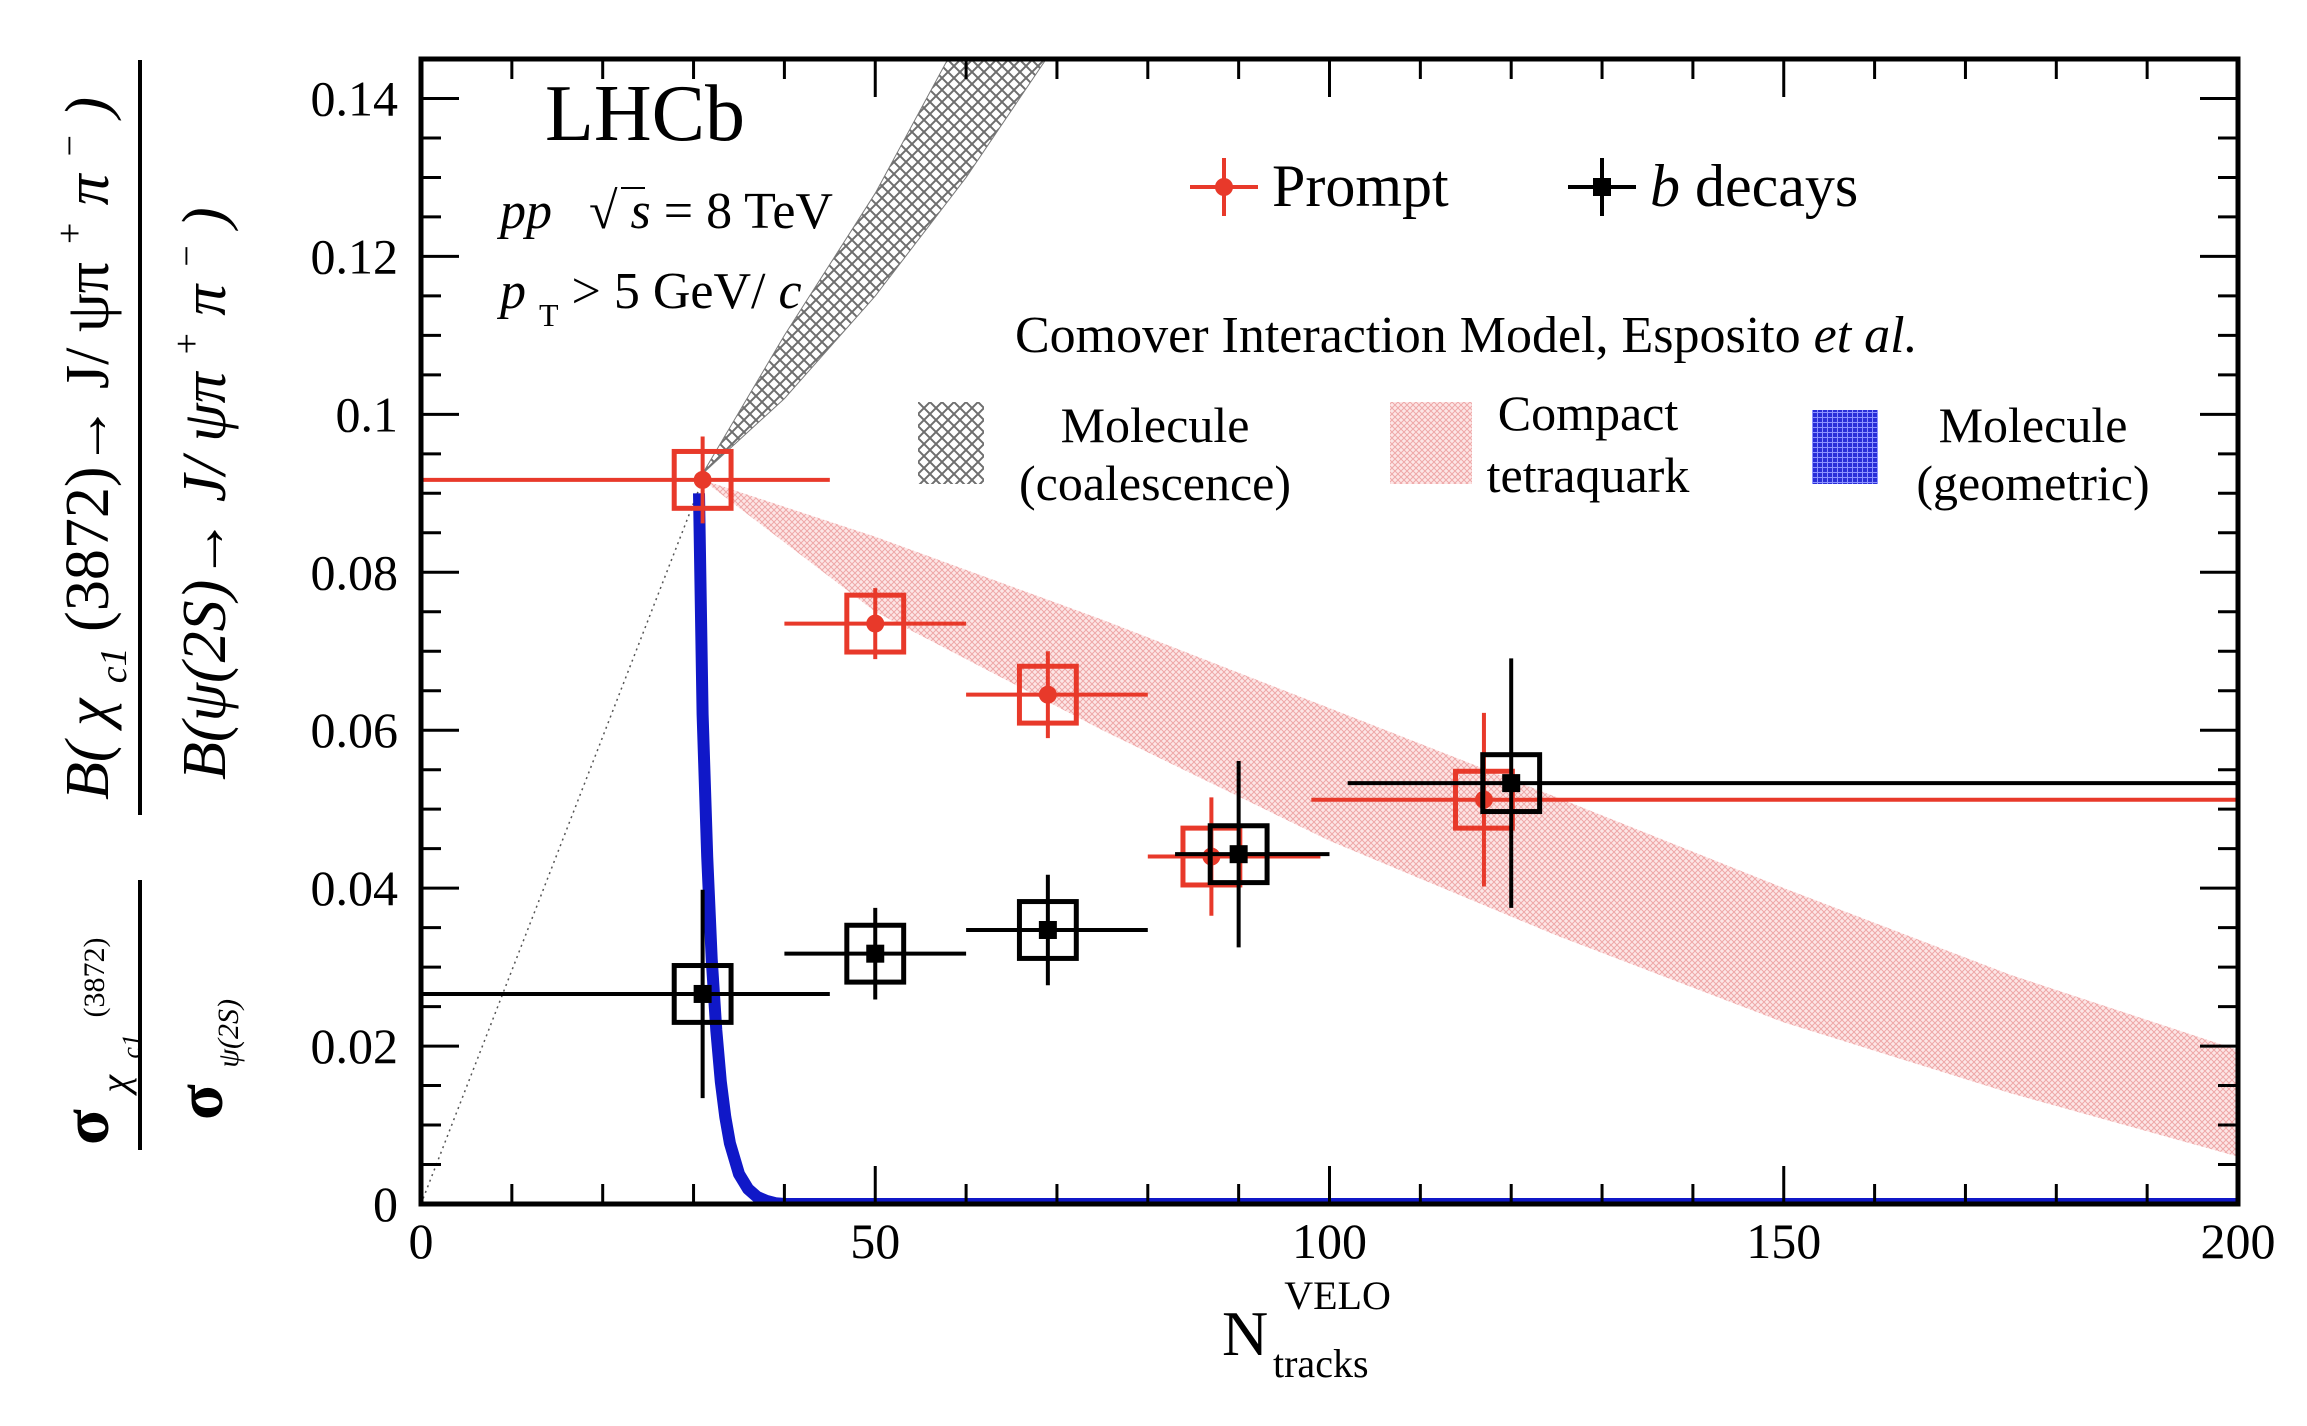  What do you see at coordinates (205, 219) in the screenshot?
I see `y-den-close: )` at bounding box center [205, 219].